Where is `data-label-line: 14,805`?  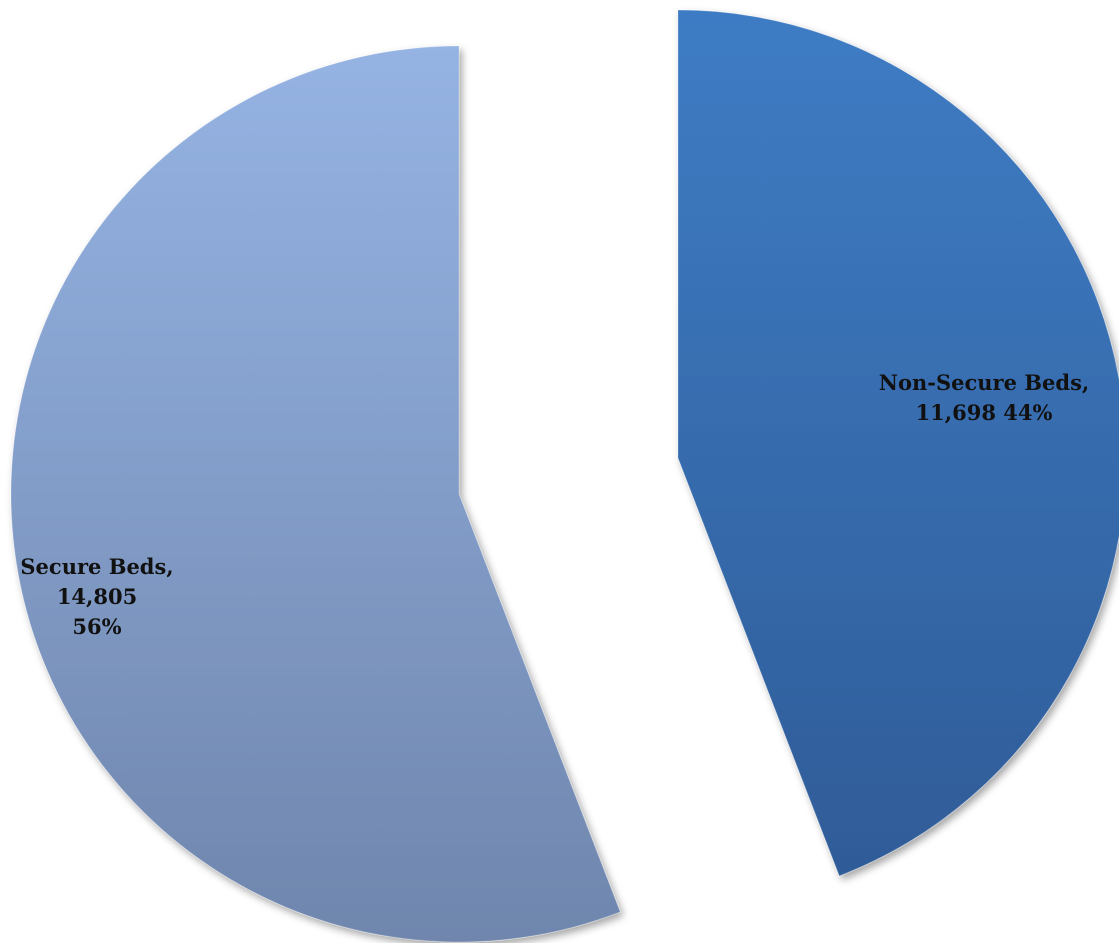
data-label-line: 14,805 is located at coordinates (97, 596).